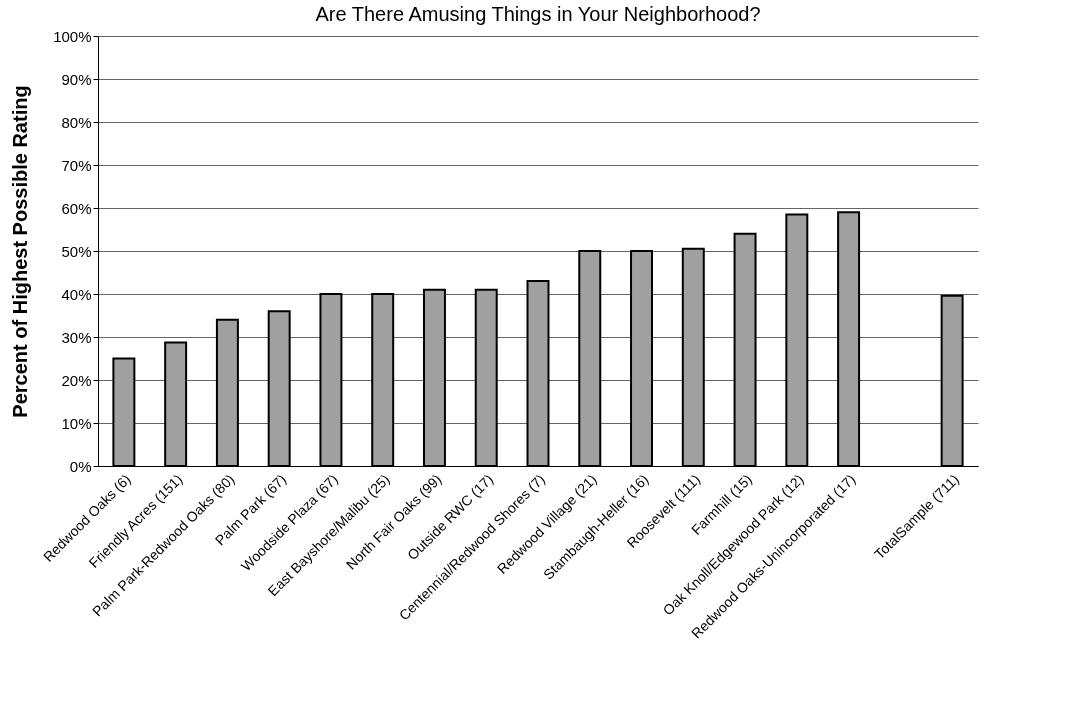 The image size is (1076, 712). I want to click on y-tick-label: 40%, so click(76, 294).